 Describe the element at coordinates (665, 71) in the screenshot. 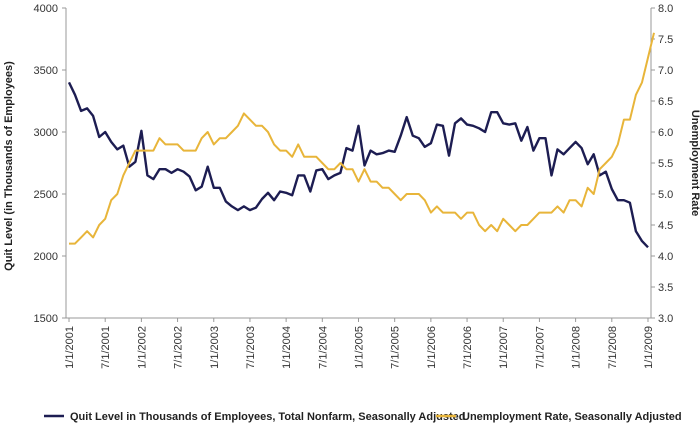

I see `right-tick-label: 7.0` at that location.